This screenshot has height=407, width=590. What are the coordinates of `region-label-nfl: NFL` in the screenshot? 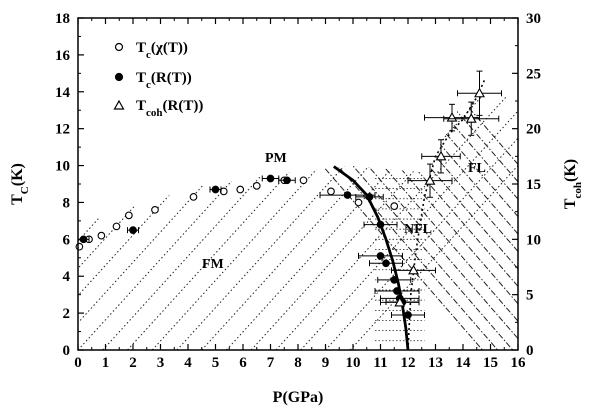 It's located at (418, 229).